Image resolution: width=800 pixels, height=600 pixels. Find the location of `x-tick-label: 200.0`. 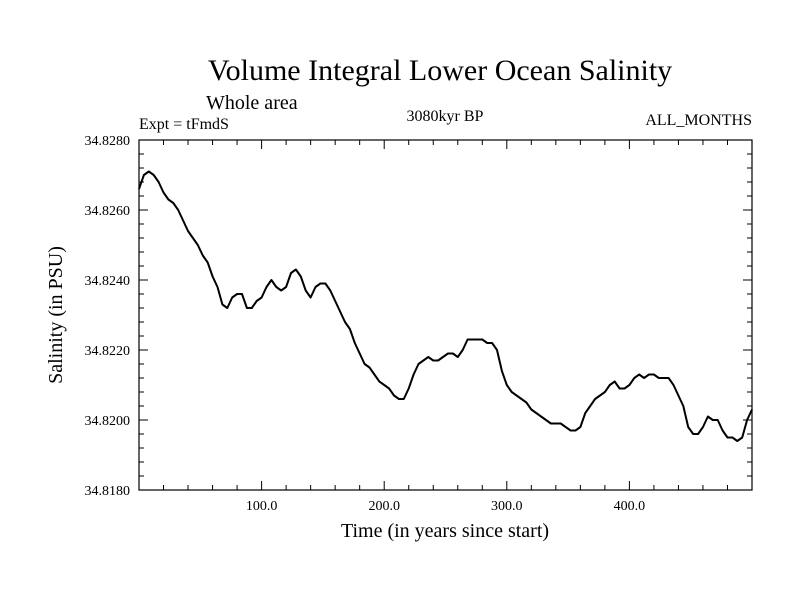

x-tick-label: 200.0 is located at coordinates (384, 506).